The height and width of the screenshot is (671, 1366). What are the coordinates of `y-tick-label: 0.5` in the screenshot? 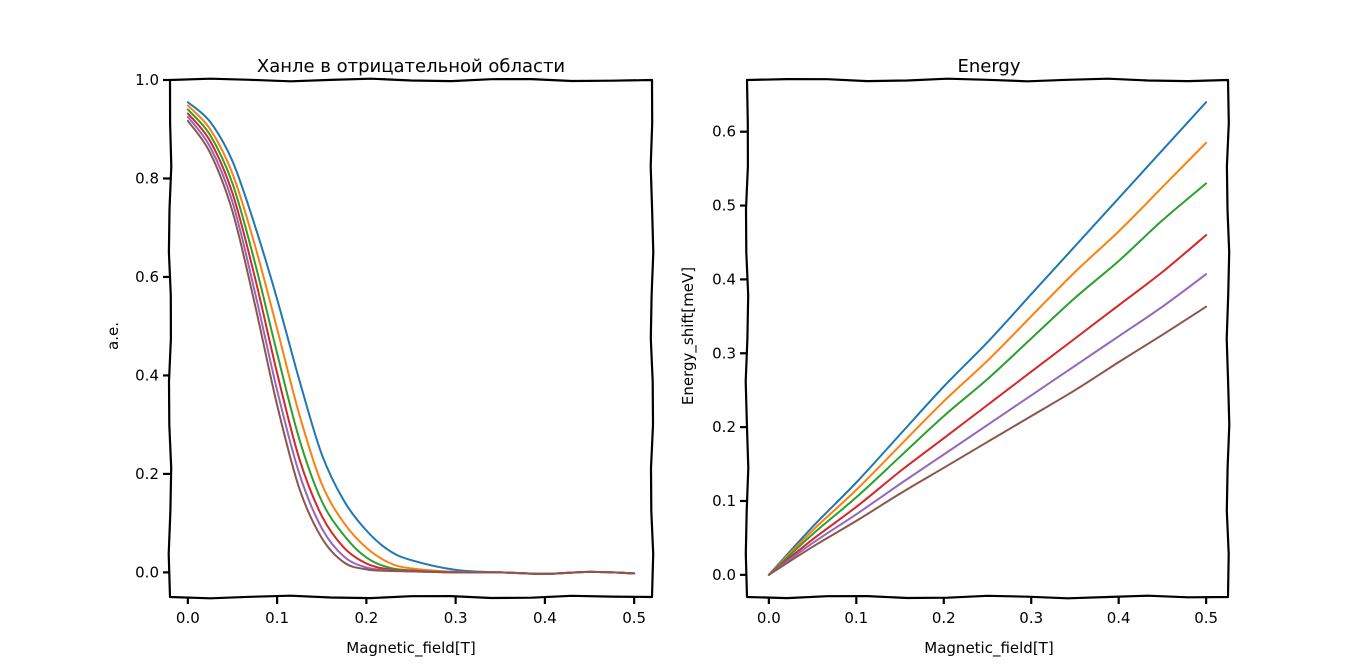 It's located at (724, 206).